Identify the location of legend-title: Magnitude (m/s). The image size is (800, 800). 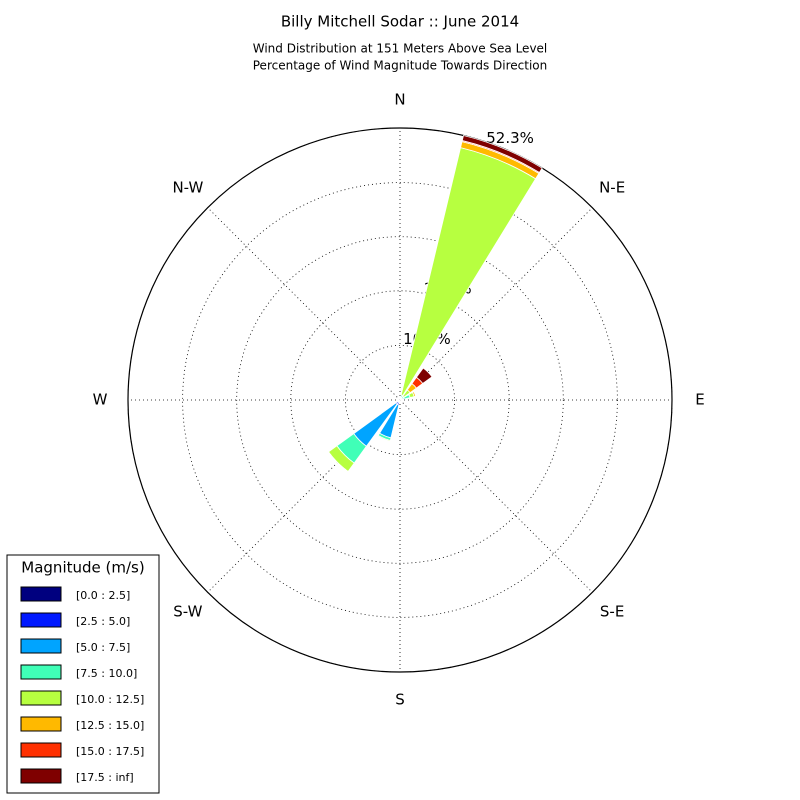
(82, 568).